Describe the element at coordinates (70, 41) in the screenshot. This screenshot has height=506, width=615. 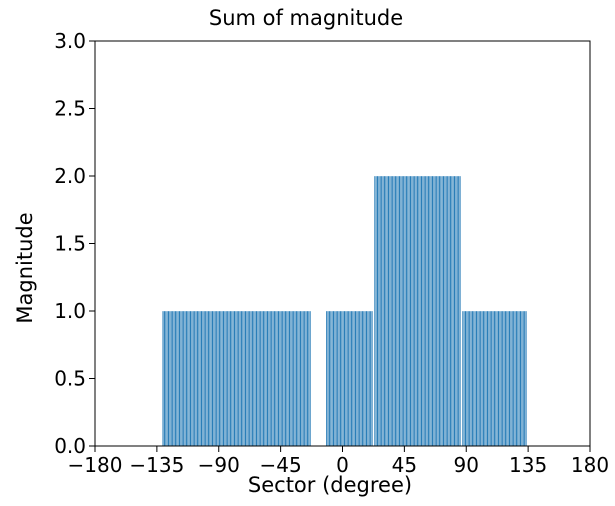
I see `y-tick-label: 3.0` at that location.